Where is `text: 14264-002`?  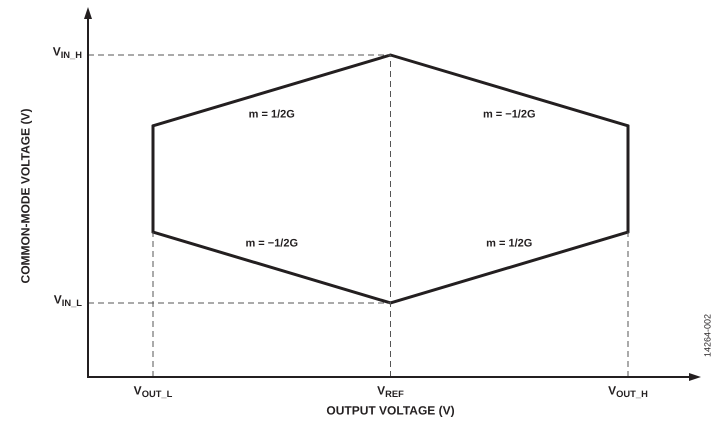 text: 14264-002 is located at coordinates (707, 335).